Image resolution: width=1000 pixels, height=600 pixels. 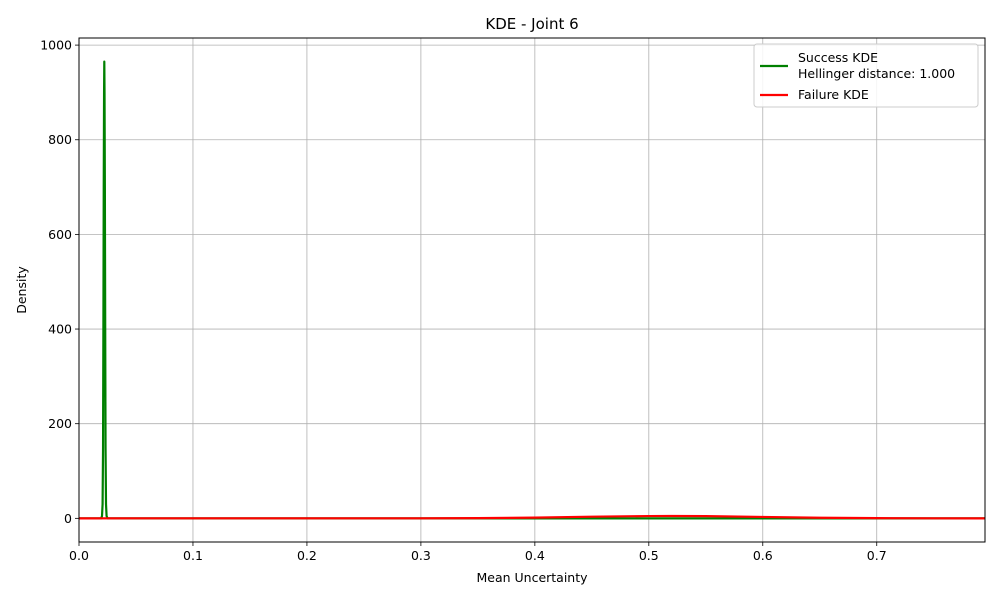 What do you see at coordinates (193, 555) in the screenshot?
I see `x-tick-label: 0.1` at bounding box center [193, 555].